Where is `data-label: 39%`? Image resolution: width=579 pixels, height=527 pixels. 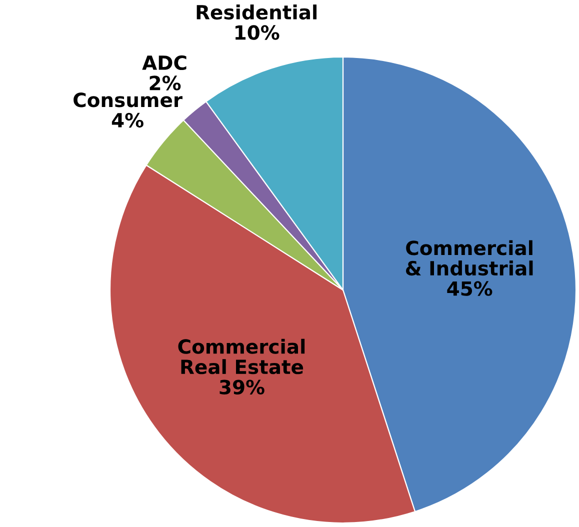 data-label: 39% is located at coordinates (242, 387).